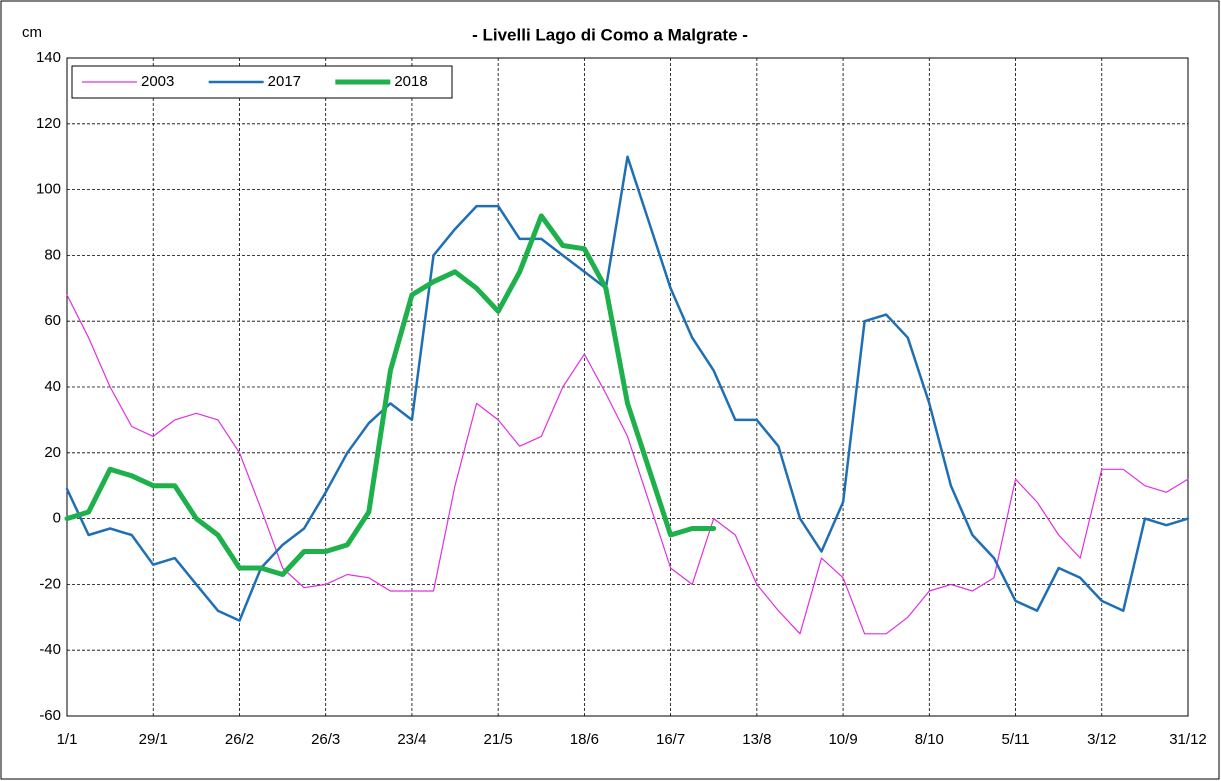 This screenshot has height=781, width=1221. What do you see at coordinates (756, 739) in the screenshot?
I see `x-tick-label: 13/8` at bounding box center [756, 739].